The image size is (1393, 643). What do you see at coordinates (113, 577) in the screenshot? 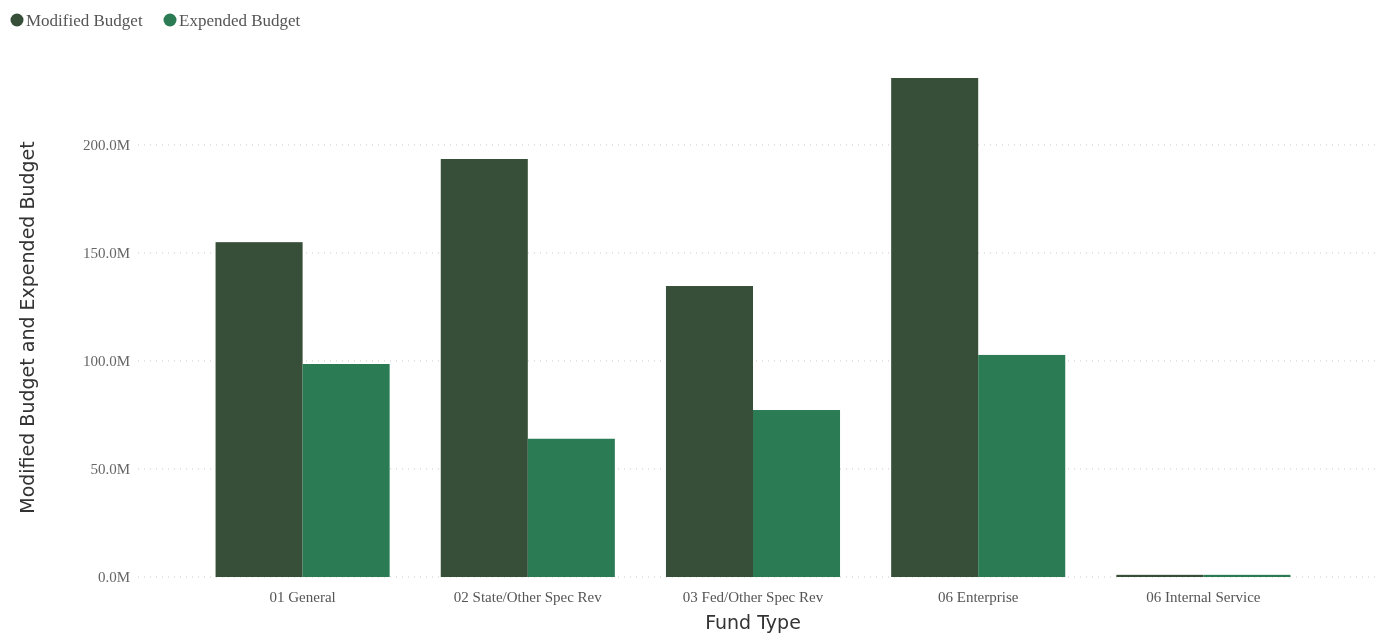
I see `y-tick-label: 0.0M` at bounding box center [113, 577].